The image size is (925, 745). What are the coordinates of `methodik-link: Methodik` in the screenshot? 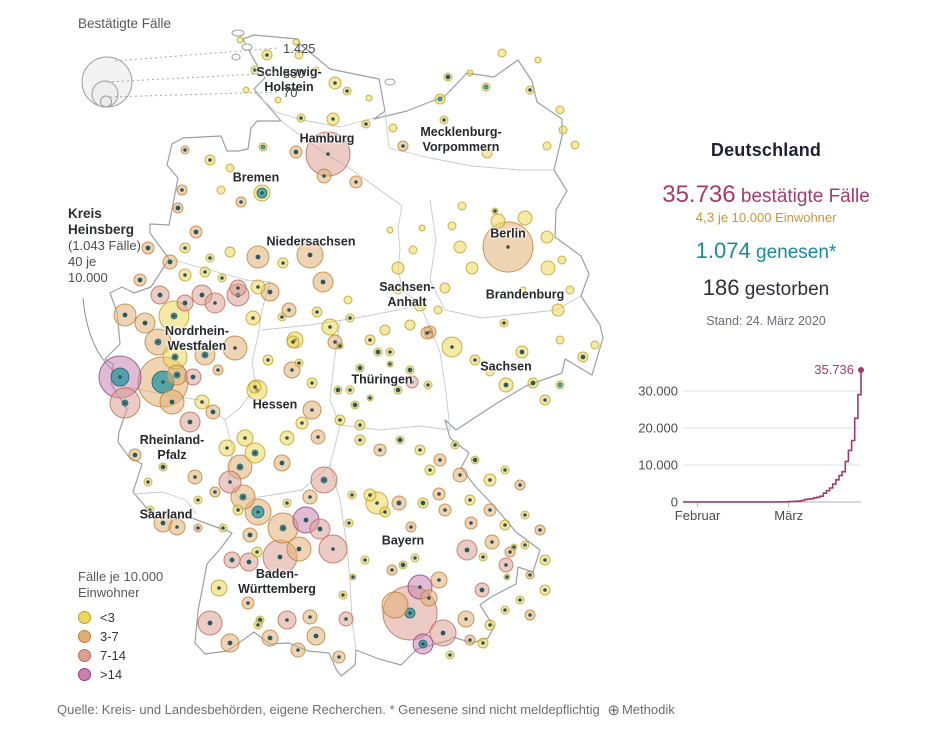 It's located at (648, 709).